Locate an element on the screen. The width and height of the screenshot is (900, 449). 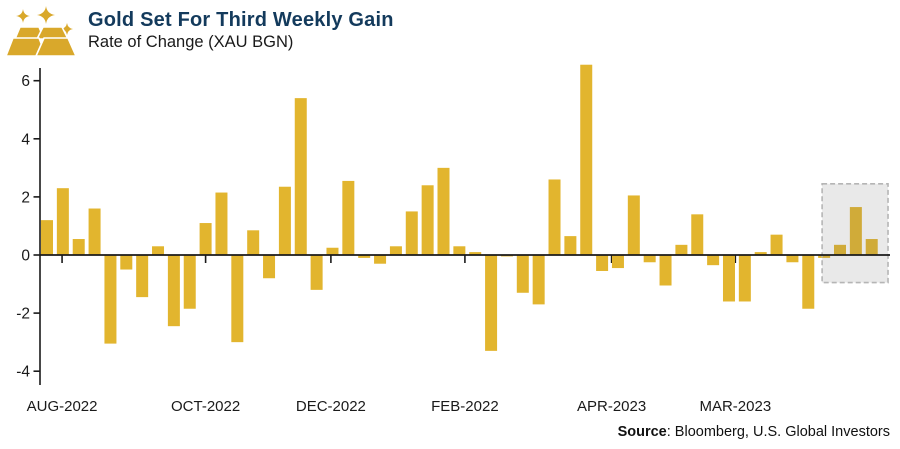
x-axis-label: FEB-2022 is located at coordinates (465, 406).